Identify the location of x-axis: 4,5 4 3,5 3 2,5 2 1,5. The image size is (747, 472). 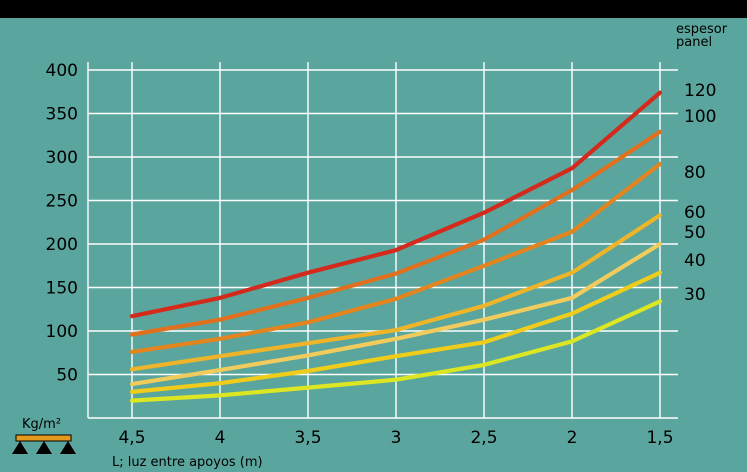
(395, 438).